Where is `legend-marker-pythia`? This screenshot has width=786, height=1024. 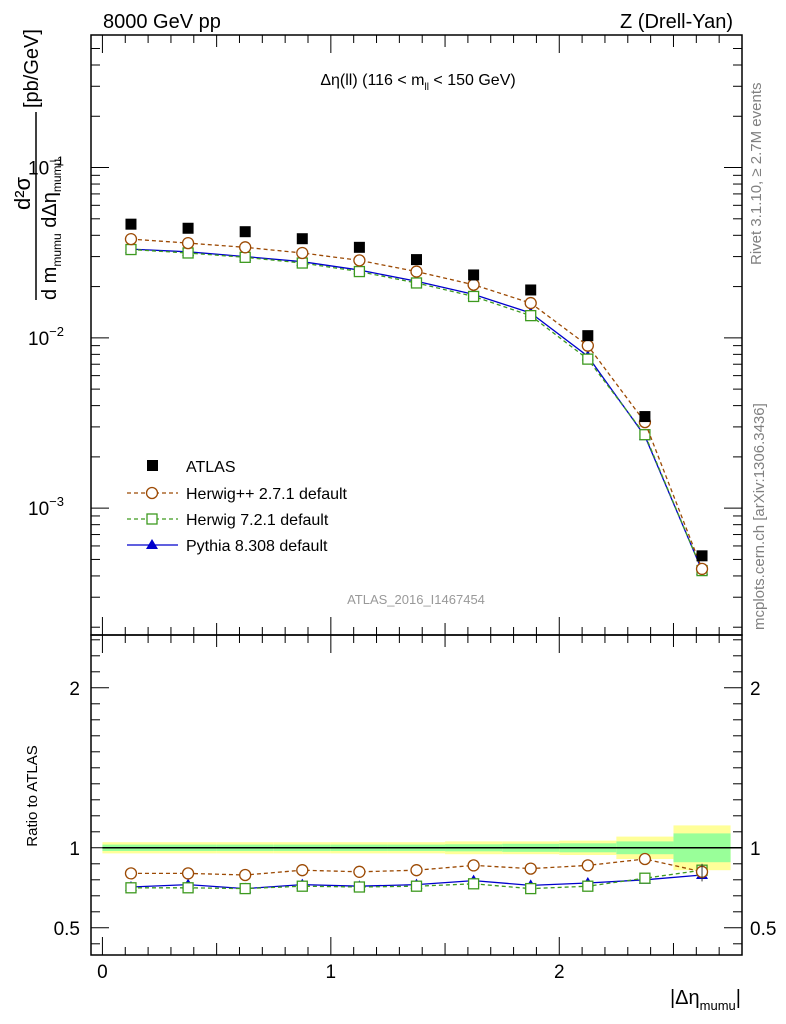
legend-marker-pythia is located at coordinates (152, 544).